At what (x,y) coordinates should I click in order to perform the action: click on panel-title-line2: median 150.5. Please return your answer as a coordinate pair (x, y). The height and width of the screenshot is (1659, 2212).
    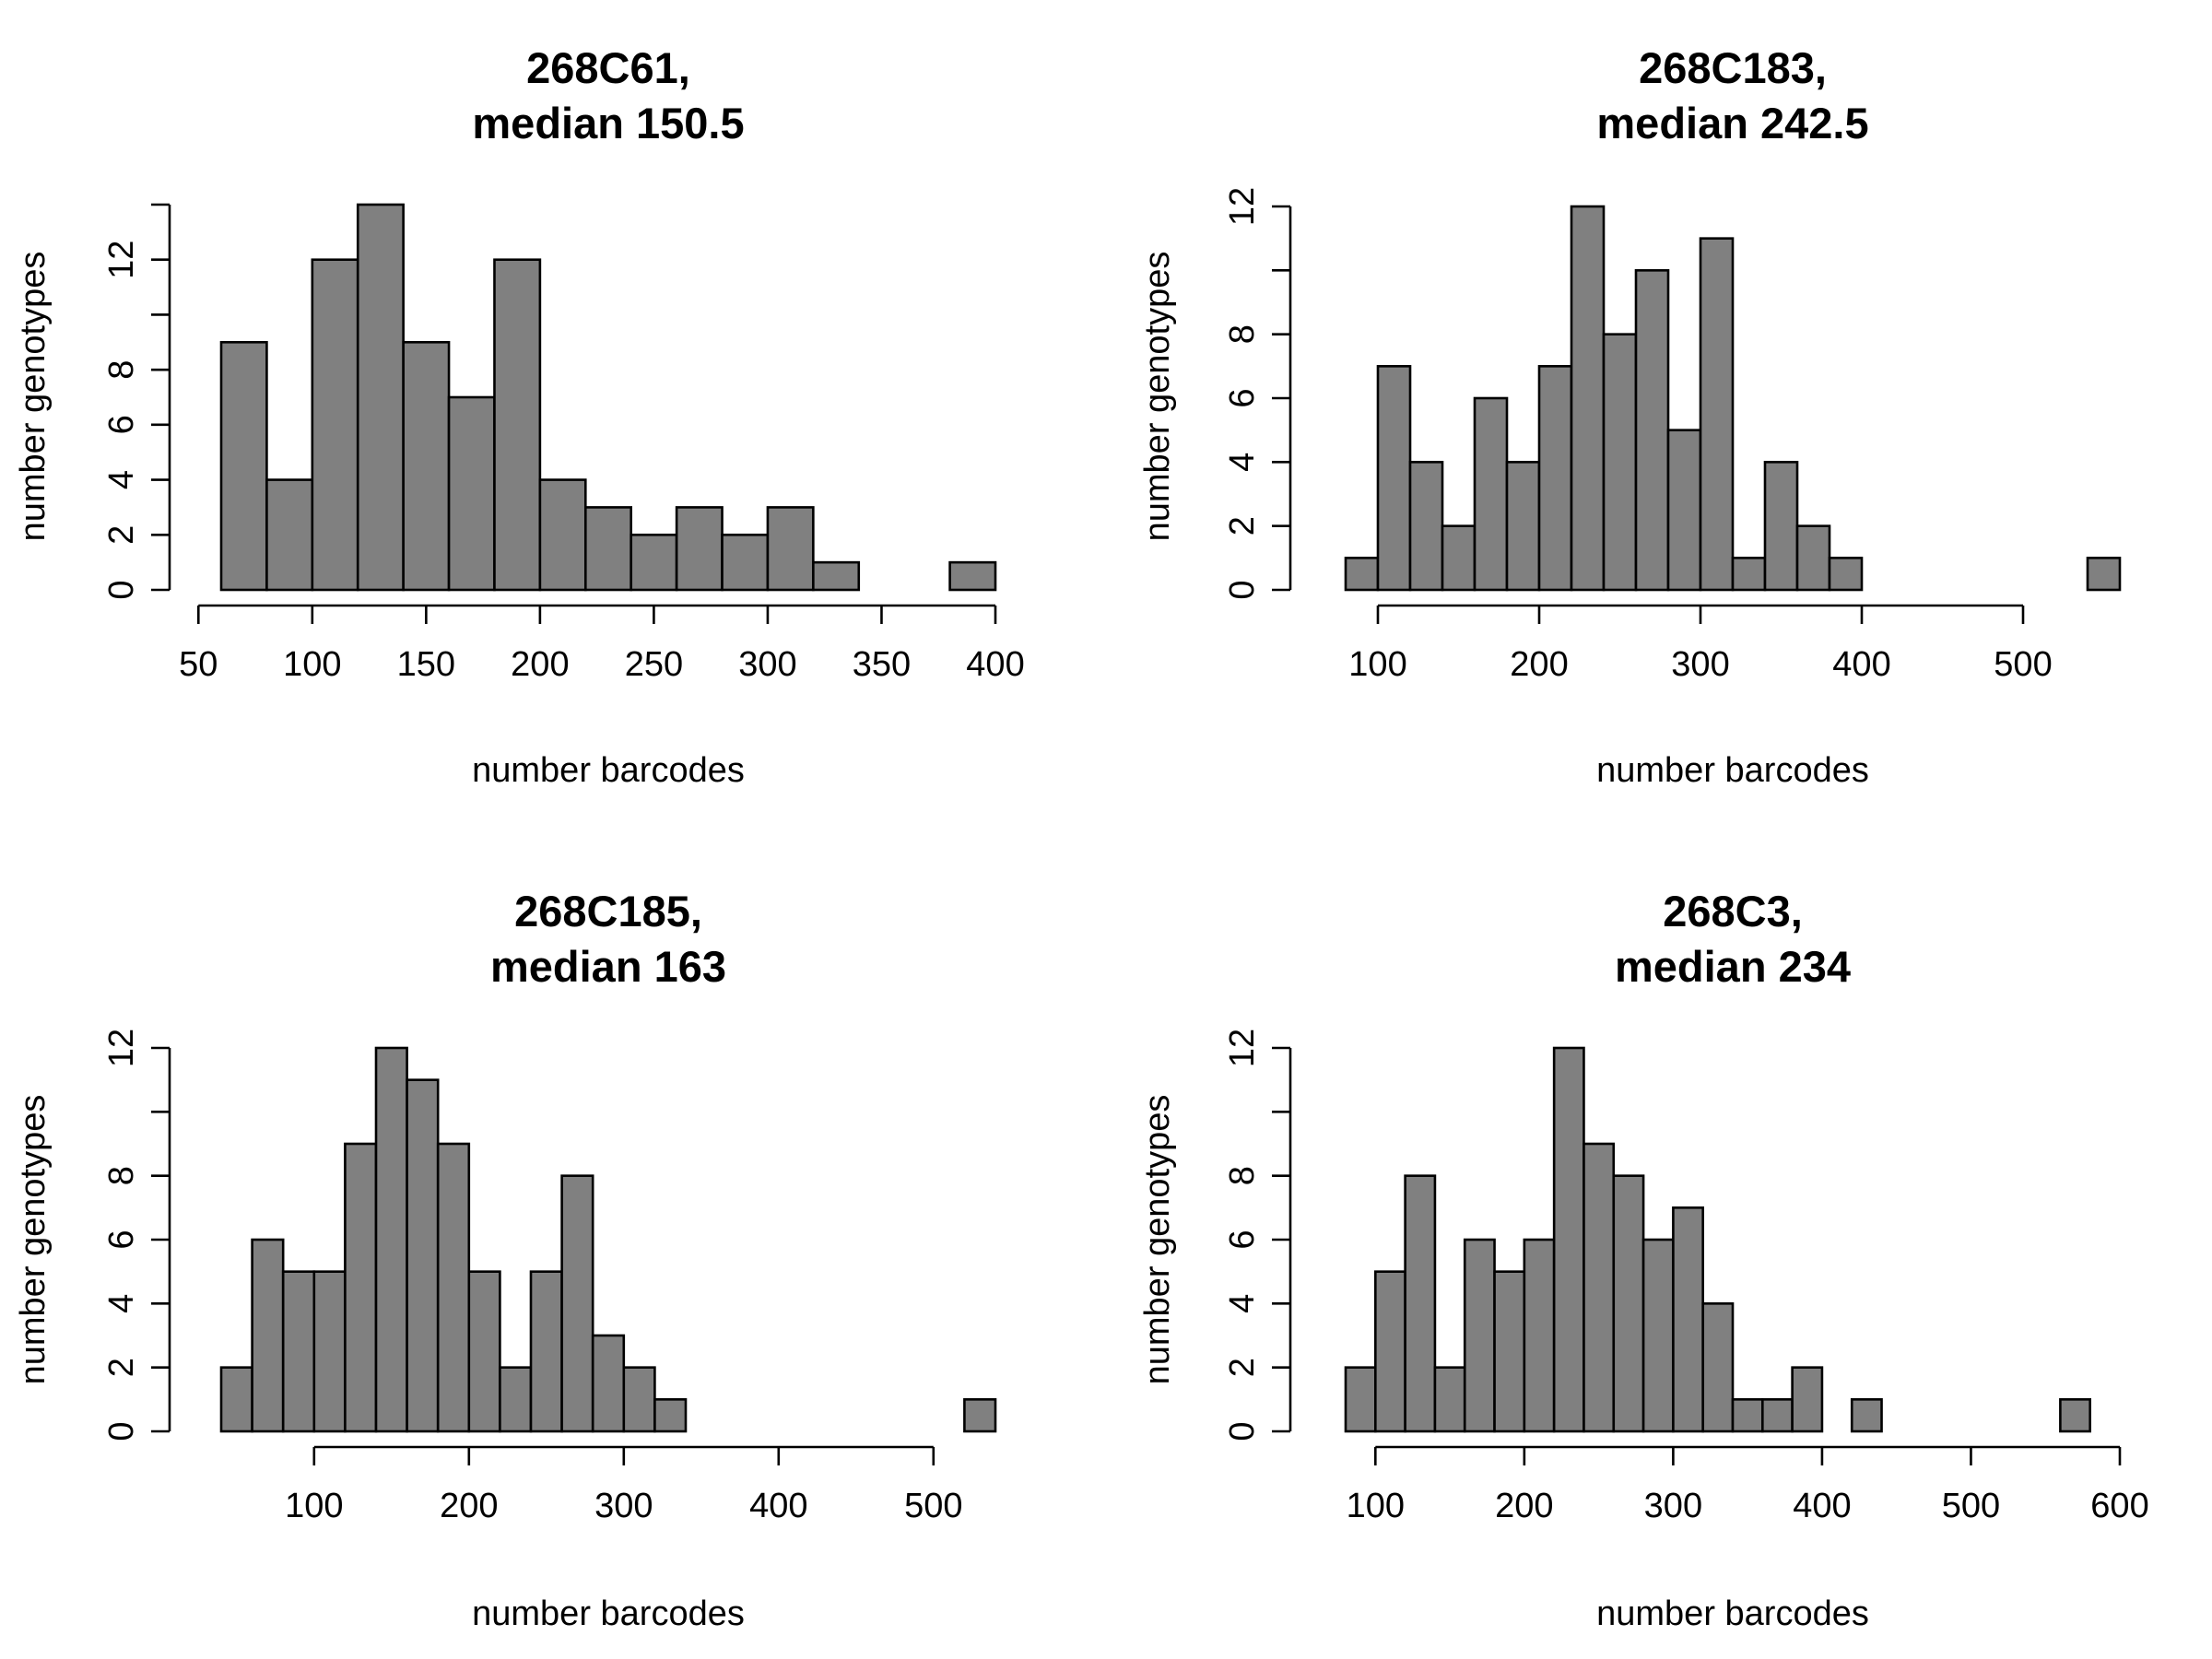
    Looking at the image, I should click on (608, 123).